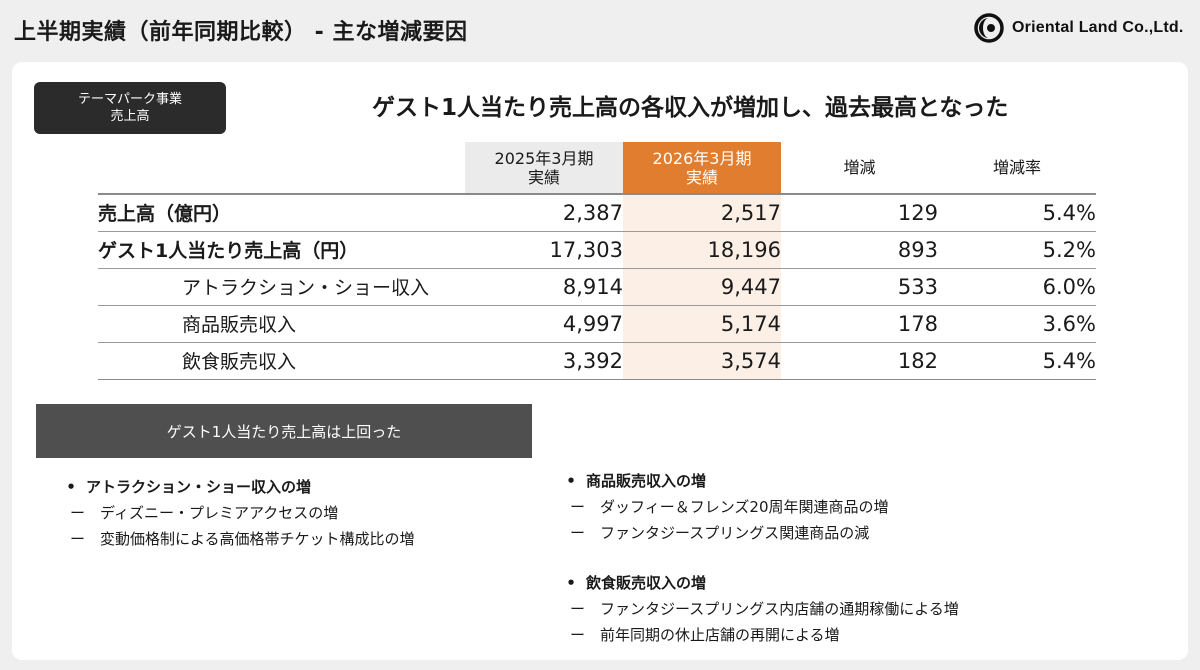  What do you see at coordinates (1069, 249) in the screenshot?
I see `cell-rate: 5.2%` at bounding box center [1069, 249].